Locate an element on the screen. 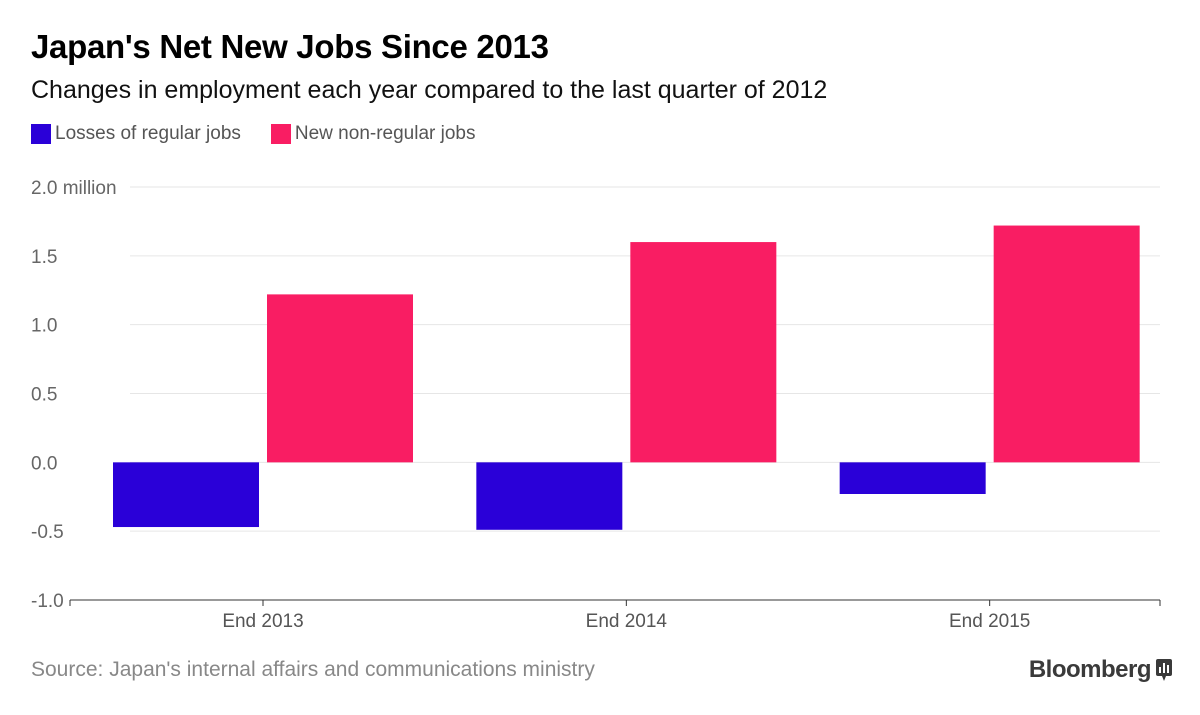 The image size is (1200, 715). y-tick-label: 2.0 million is located at coordinates (74, 188).